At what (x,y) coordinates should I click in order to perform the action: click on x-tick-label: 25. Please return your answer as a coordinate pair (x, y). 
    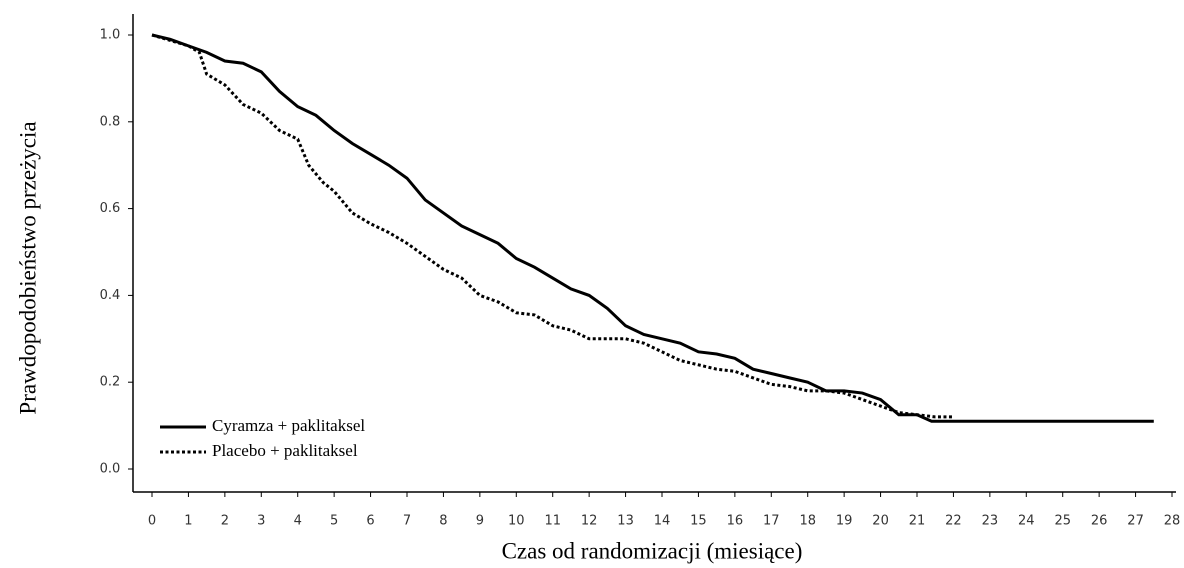
    Looking at the image, I should click on (1062, 521).